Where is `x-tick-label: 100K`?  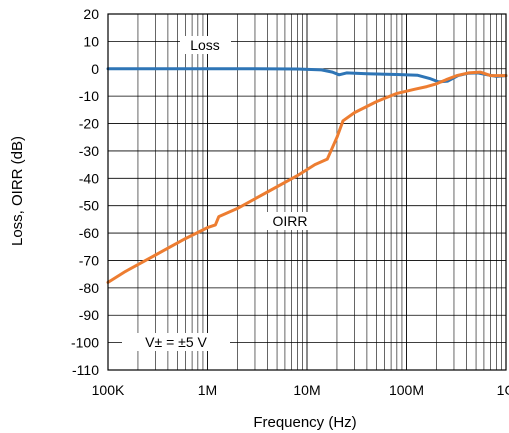
x-tick-label: 100K is located at coordinates (108, 390).